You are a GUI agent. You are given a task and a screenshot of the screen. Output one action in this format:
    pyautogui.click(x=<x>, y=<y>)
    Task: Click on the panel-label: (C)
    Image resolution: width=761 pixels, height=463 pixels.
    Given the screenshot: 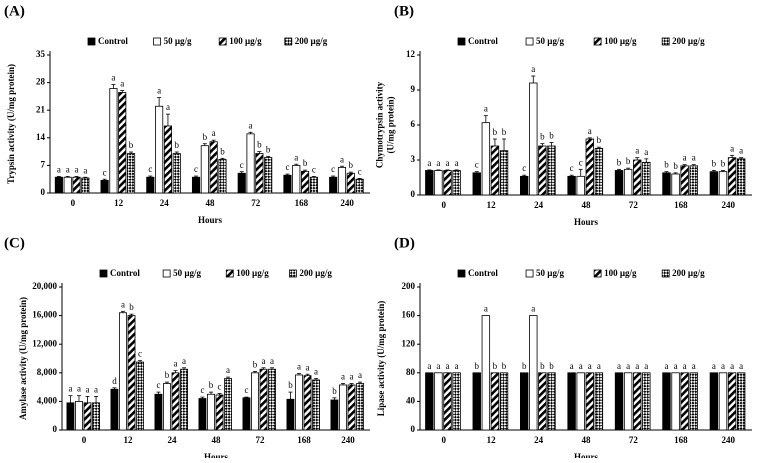 What is the action you would take?
    pyautogui.click(x=14, y=243)
    